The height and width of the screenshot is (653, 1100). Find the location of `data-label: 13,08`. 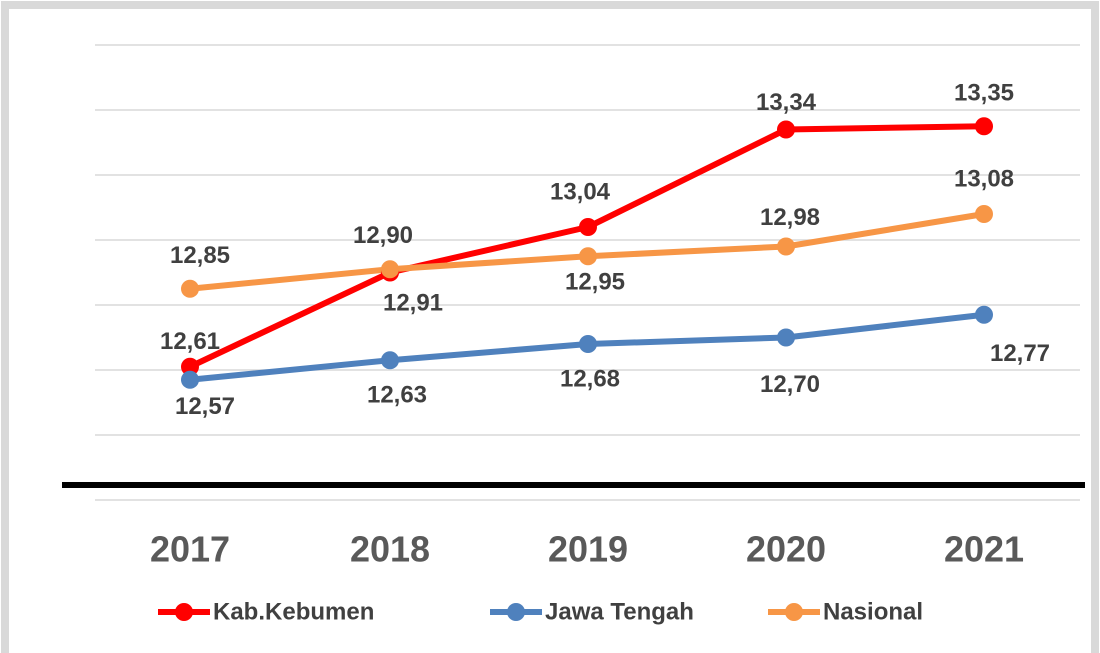

data-label: 13,08 is located at coordinates (984, 178).